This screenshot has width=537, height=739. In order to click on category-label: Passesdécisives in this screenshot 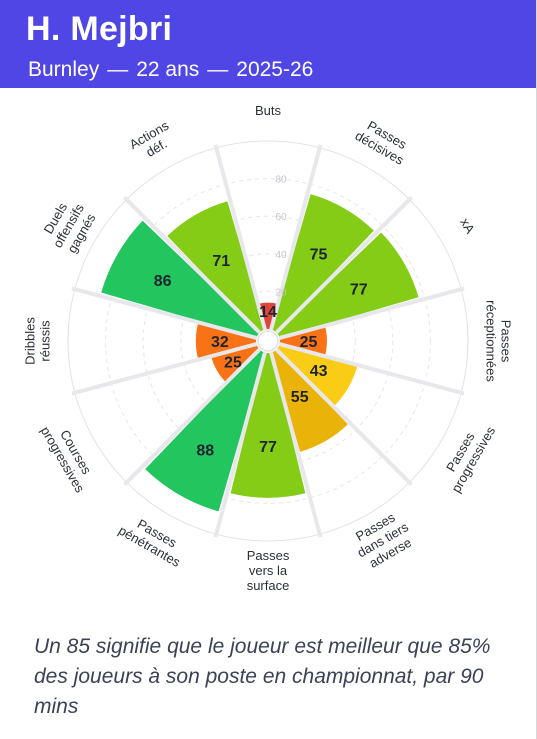, I will do `click(384, 141)`.